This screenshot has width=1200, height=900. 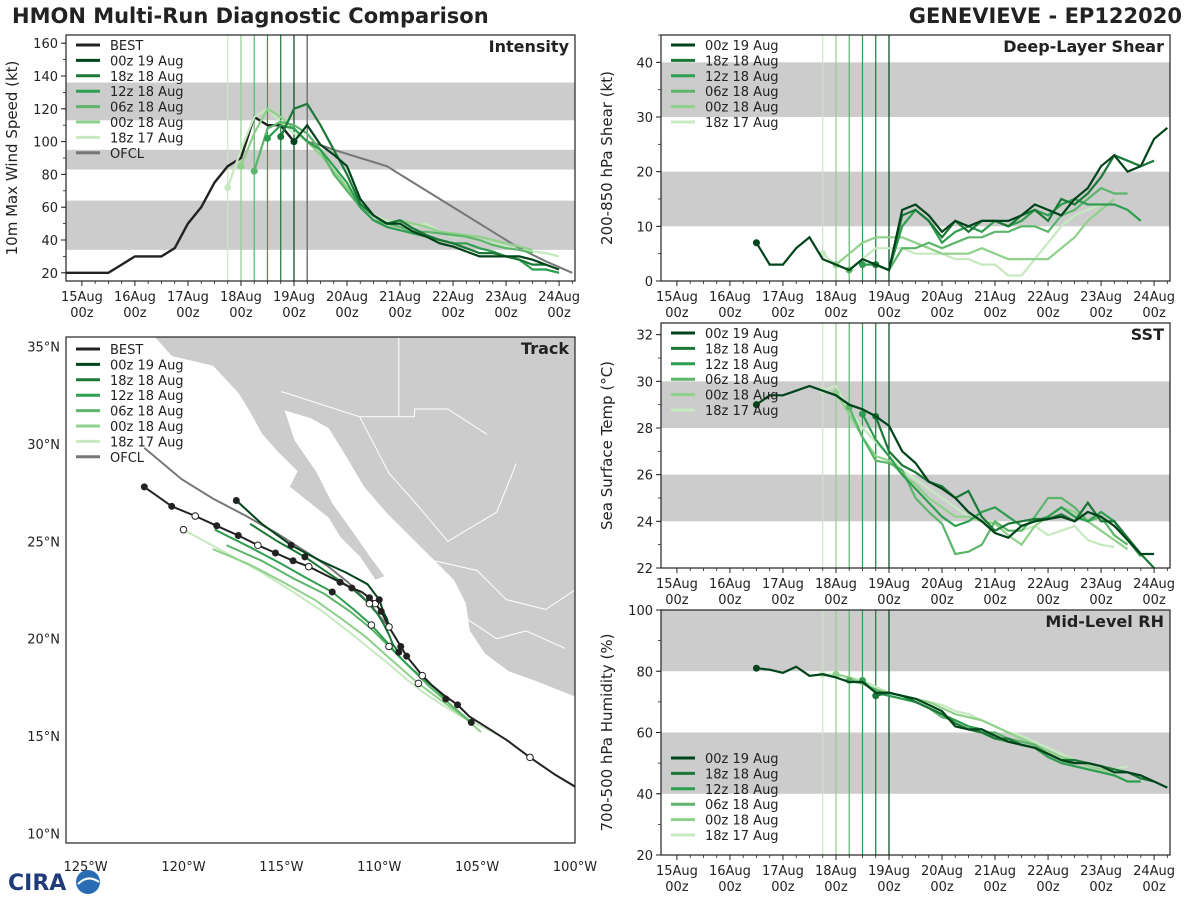 What do you see at coordinates (43, 445) in the screenshot?
I see `lat-tick-label: 30°N` at bounding box center [43, 445].